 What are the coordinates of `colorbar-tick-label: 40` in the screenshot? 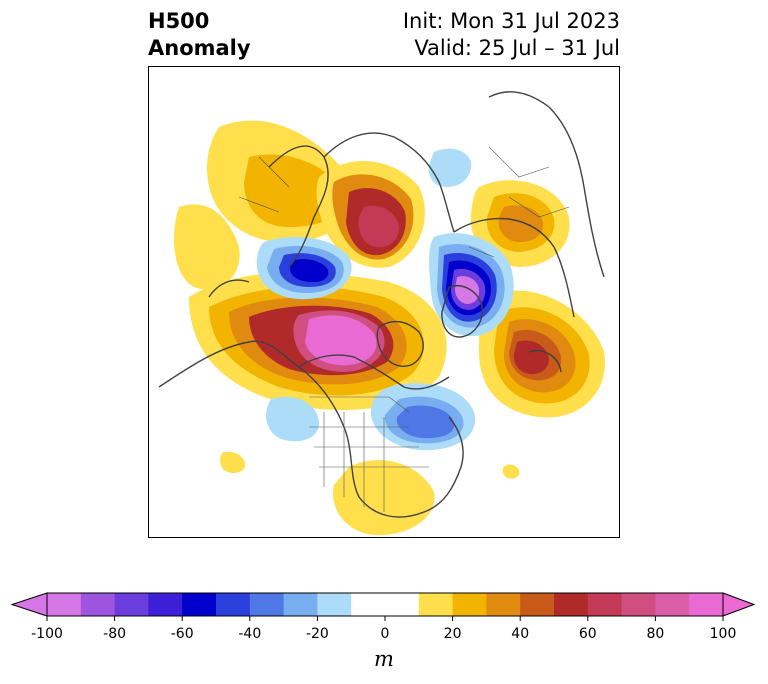 It's located at (520, 634).